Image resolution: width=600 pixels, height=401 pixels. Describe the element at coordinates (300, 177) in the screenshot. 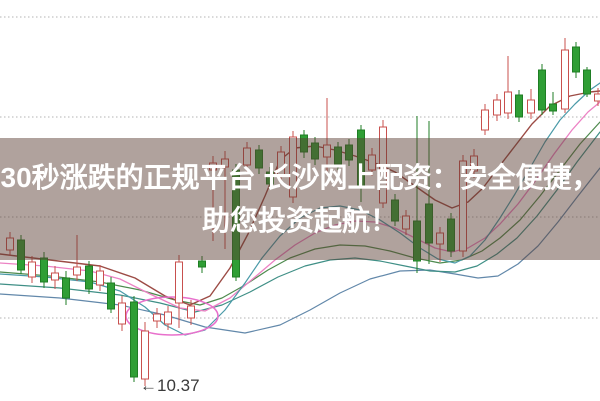

I see `promo-banner-line1: 30秒涨跌的正规平台 长沙网上配资：安全便捷，` at that location.